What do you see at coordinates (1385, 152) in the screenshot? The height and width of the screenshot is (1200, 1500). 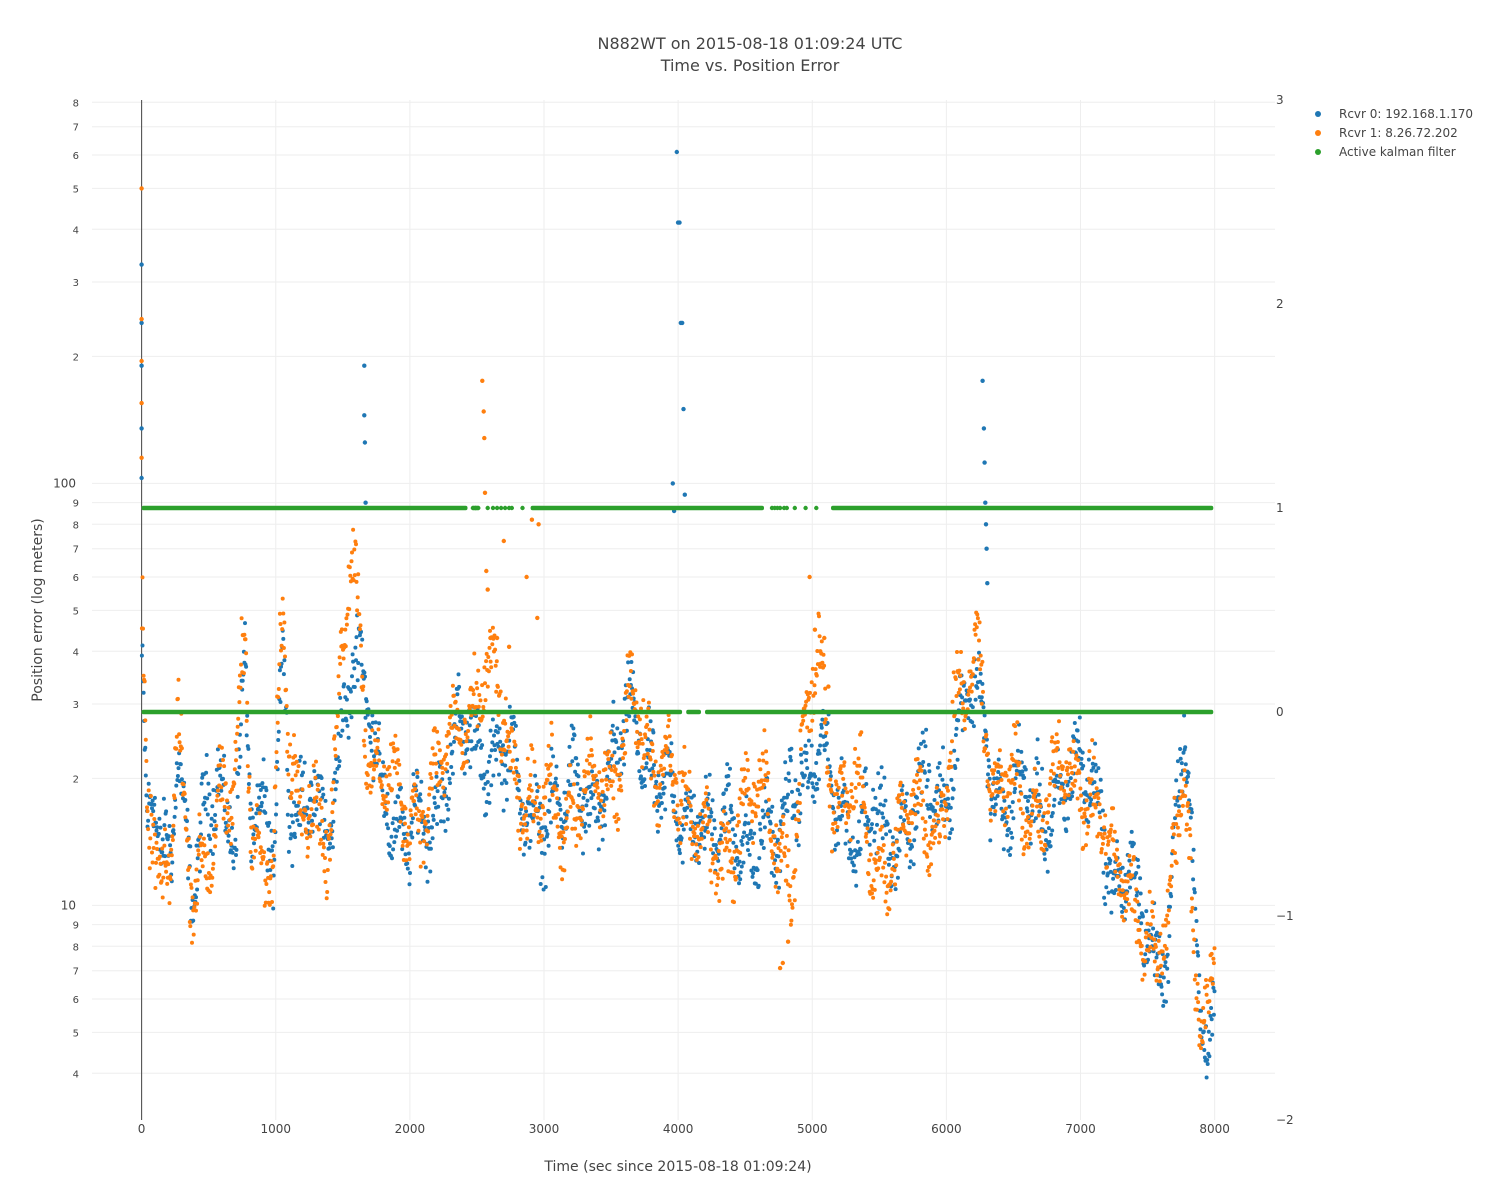 I see `legend-item-kalman: Active kalman filter` at bounding box center [1385, 152].